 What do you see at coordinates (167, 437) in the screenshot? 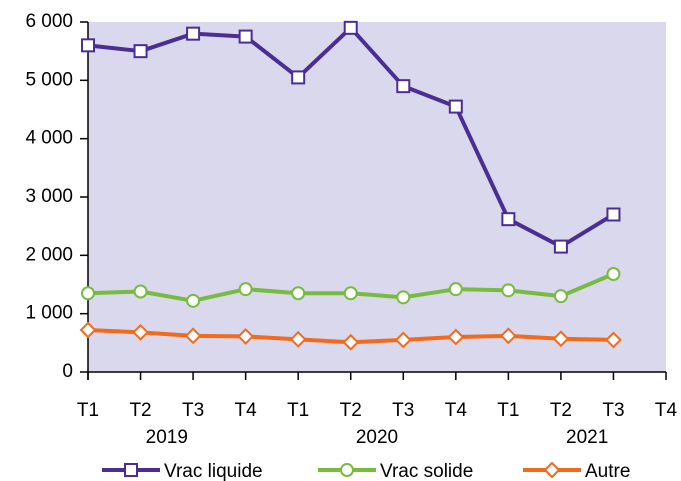
I see `year-label: 2019` at bounding box center [167, 437].